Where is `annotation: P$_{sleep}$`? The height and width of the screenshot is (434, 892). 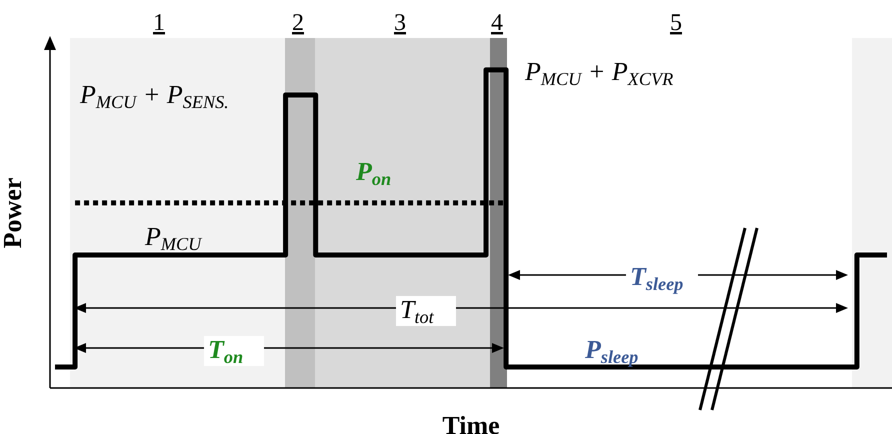
annotation: P$_{sleep}$ is located at coordinates (611, 350).